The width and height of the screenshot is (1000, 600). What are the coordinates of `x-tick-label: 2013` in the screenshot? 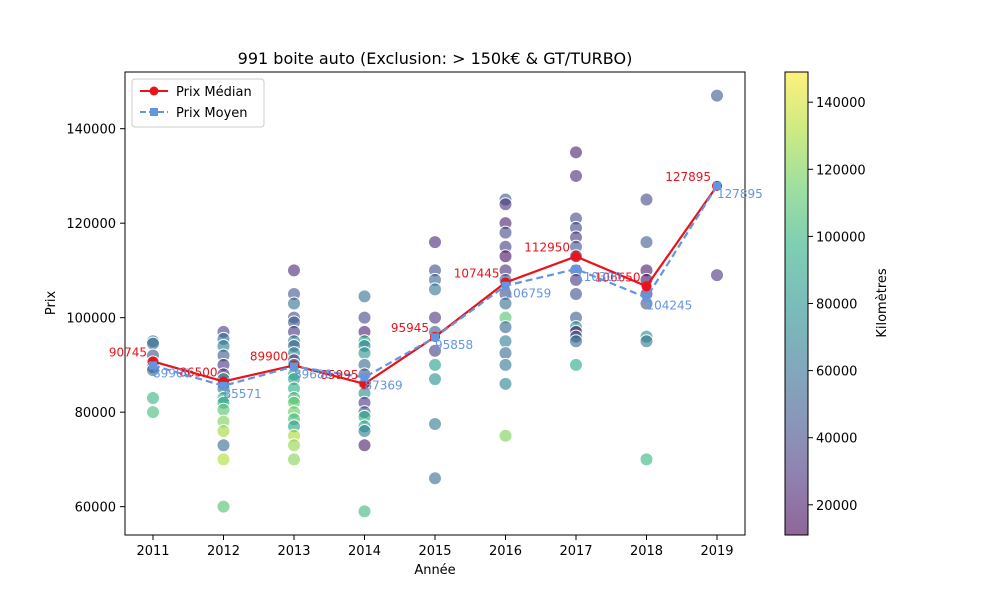 It's located at (293, 551).